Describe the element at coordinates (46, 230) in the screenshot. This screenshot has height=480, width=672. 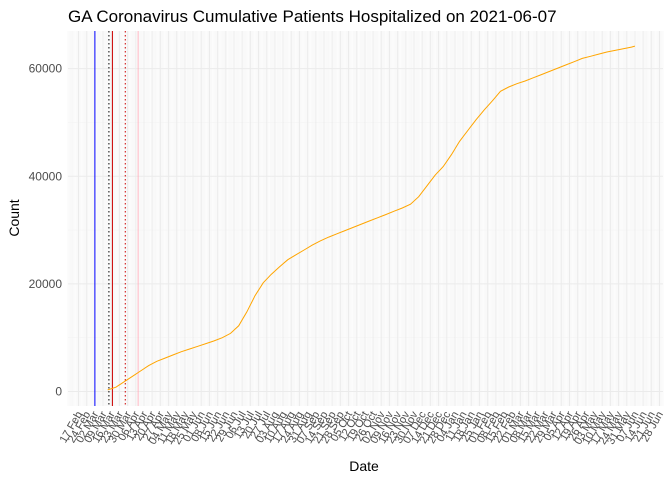
I see `y-axis-ticks: 0 20000 40000 60000` at that location.